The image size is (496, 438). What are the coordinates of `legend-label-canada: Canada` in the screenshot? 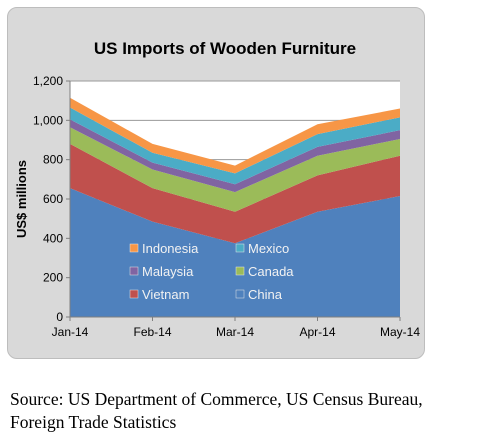 It's located at (271, 271).